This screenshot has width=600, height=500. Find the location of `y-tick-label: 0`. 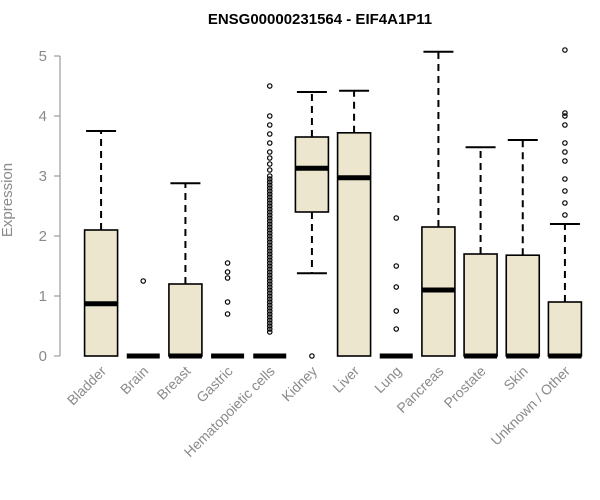

y-tick-label: 0 is located at coordinates (43, 356).